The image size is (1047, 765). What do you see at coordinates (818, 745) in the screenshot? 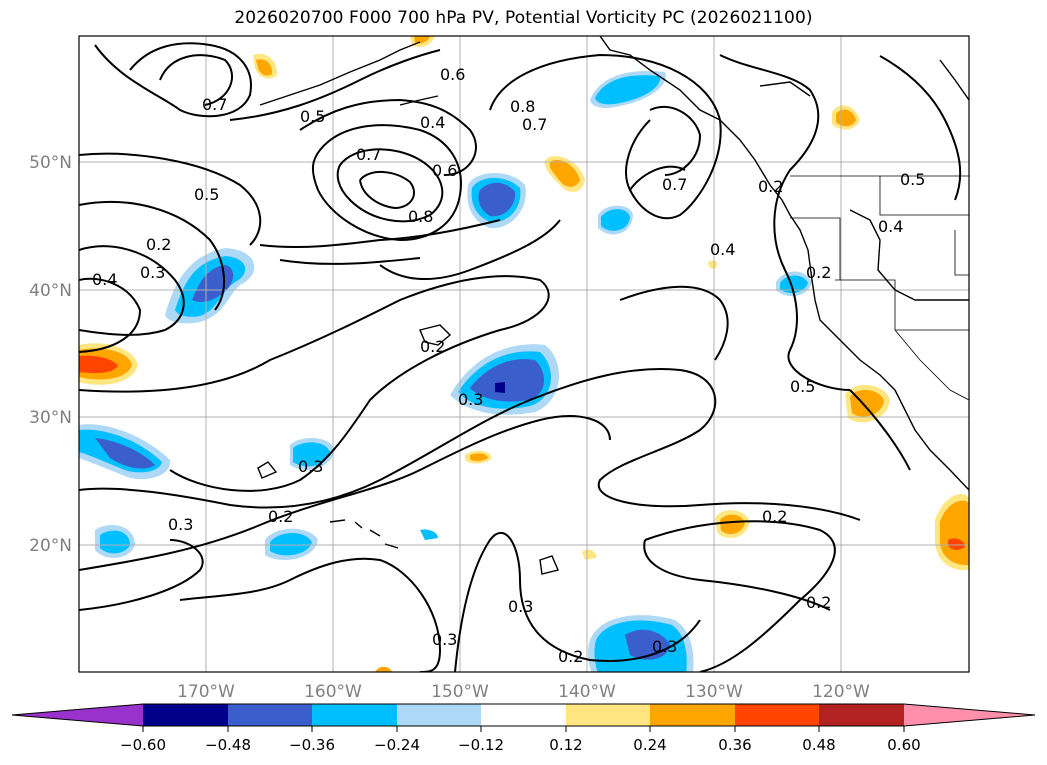
I see `colorbar-tick: 0.48` at bounding box center [818, 745].